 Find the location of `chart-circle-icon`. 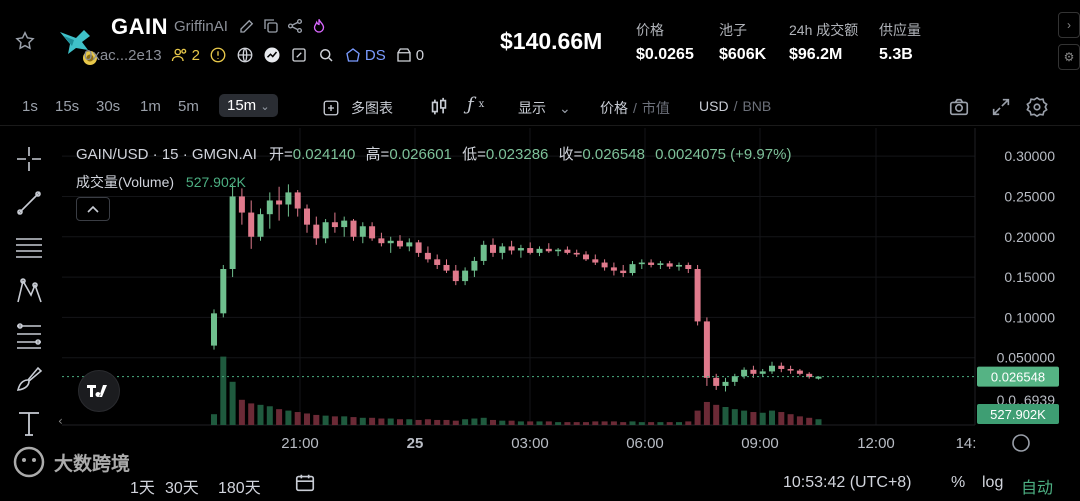

chart-circle-icon is located at coordinates (272, 55).